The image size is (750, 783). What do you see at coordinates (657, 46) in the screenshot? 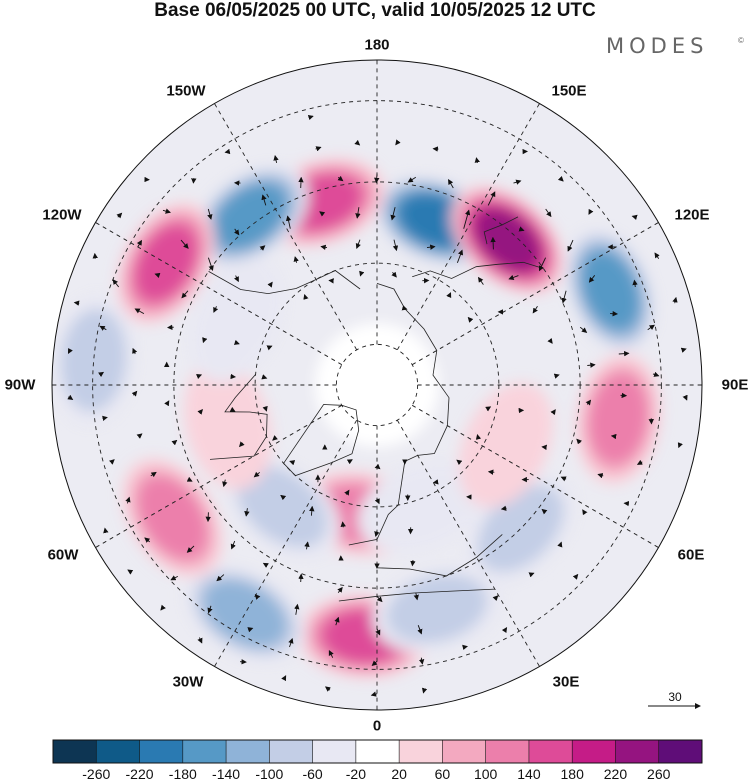
I see `modes-logo: MODES` at bounding box center [657, 46].